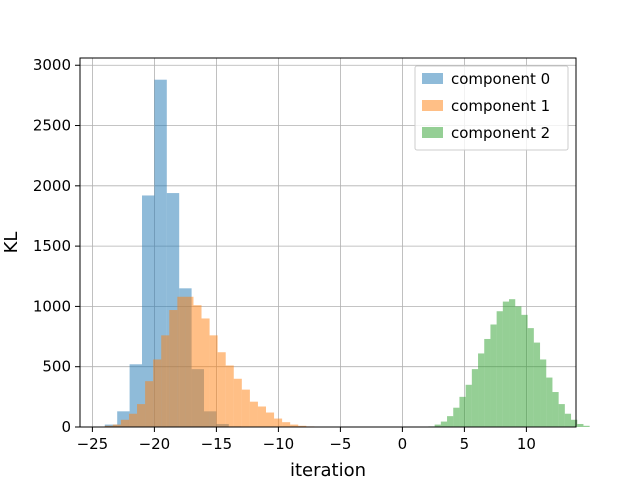 The width and height of the screenshot is (640, 480). What do you see at coordinates (217, 444) in the screenshot?
I see `x-tick-label: −15` at bounding box center [217, 444].